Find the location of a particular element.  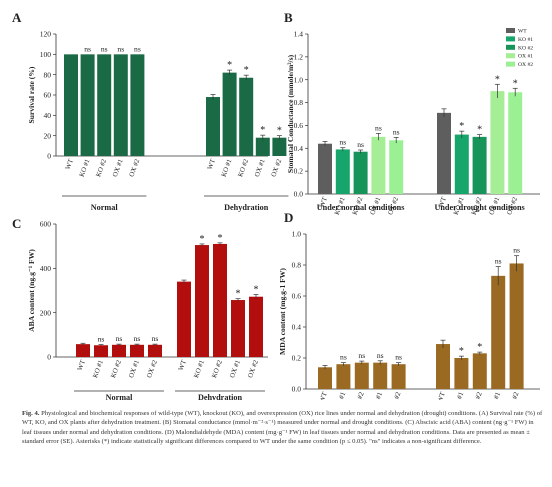

y-axis-label: MDA content (mg.g-1 FW) is located at coordinates (282, 311).